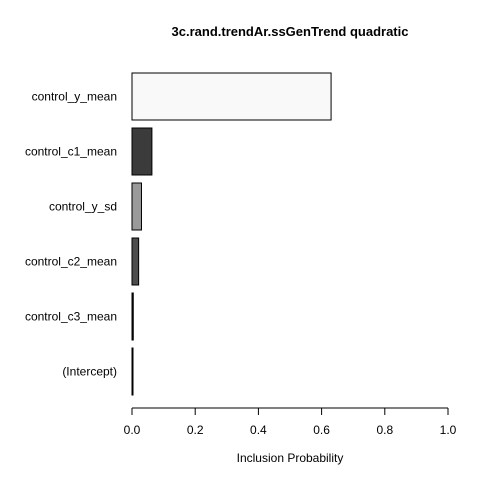 The image size is (480, 480). Describe the element at coordinates (384, 430) in the screenshot. I see `x-tick-label: 0.8` at that location.